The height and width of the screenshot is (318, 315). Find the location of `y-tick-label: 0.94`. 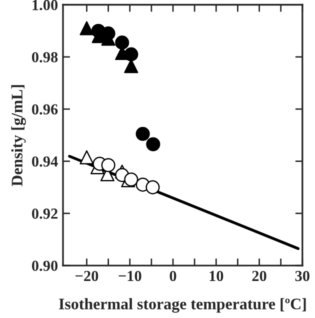

y-tick-label: 0.94 is located at coordinates (45, 161).